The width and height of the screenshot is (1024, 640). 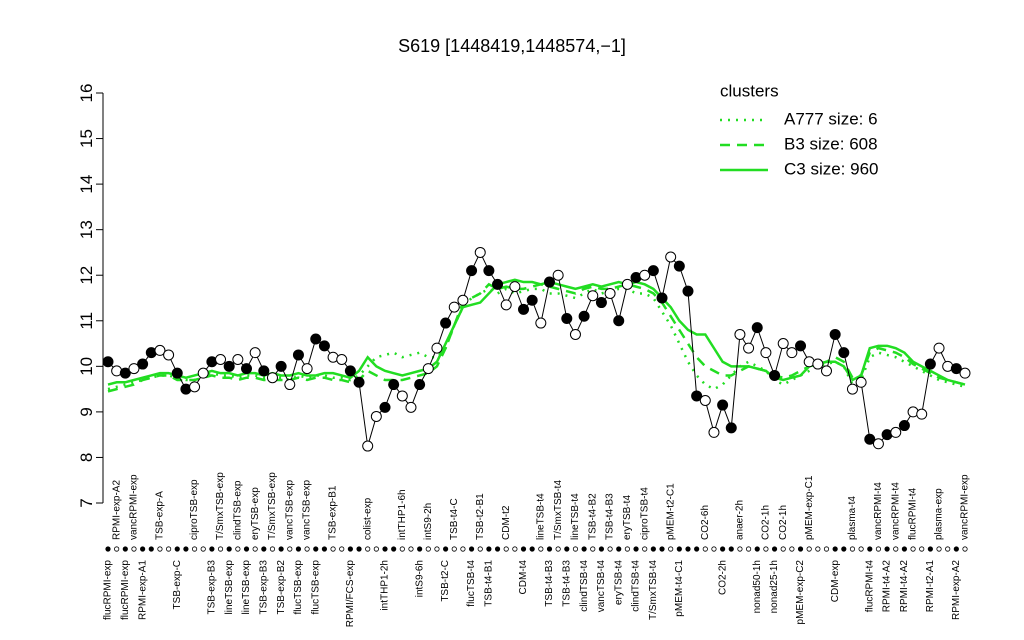 What do you see at coordinates (809, 507) in the screenshot?
I see `x-tick-label: pMEM-exp-C1` at bounding box center [809, 507].